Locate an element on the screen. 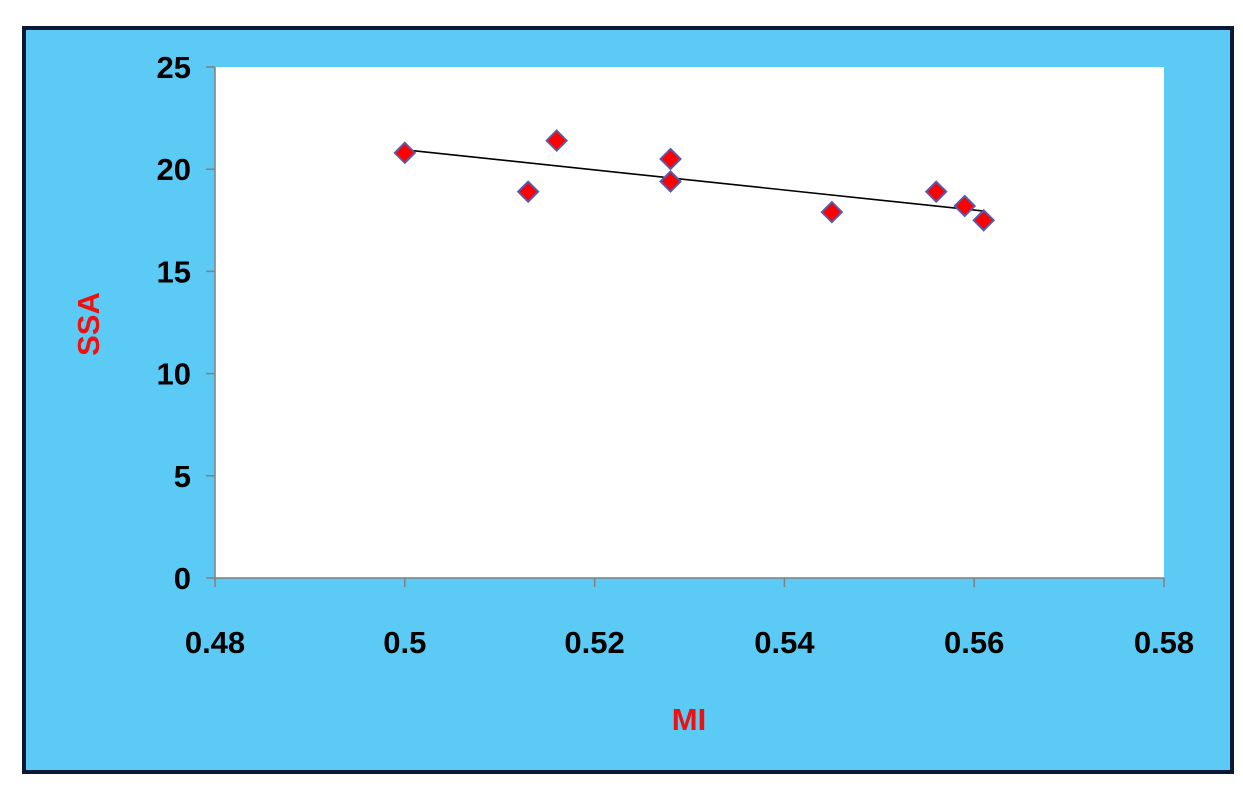  x-tick-label: 0.5 is located at coordinates (404, 642).